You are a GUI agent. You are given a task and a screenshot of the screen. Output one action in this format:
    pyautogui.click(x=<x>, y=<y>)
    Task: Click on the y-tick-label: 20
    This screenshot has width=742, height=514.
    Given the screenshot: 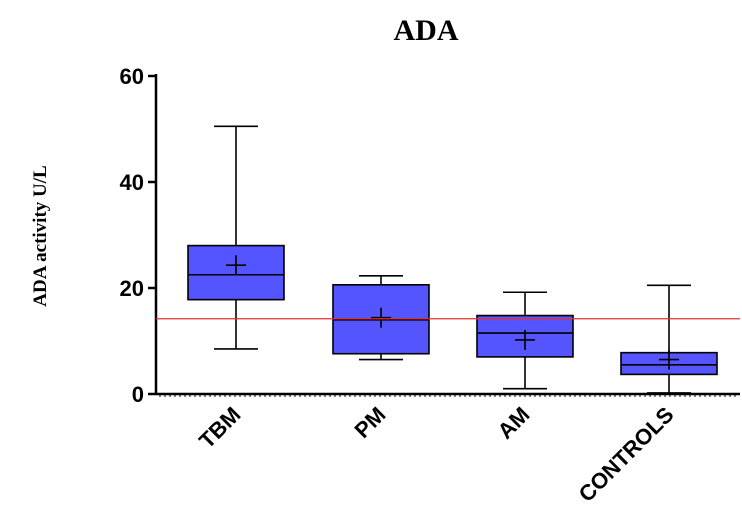 What is the action you would take?
    pyautogui.click(x=132, y=288)
    